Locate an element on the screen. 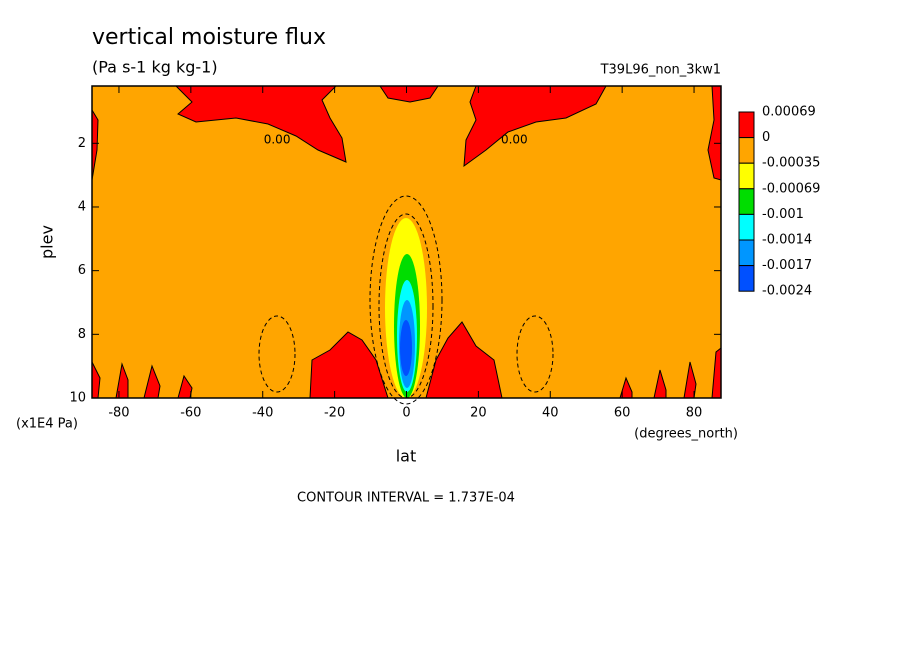  y-tick-label: 10 is located at coordinates (77, 398).